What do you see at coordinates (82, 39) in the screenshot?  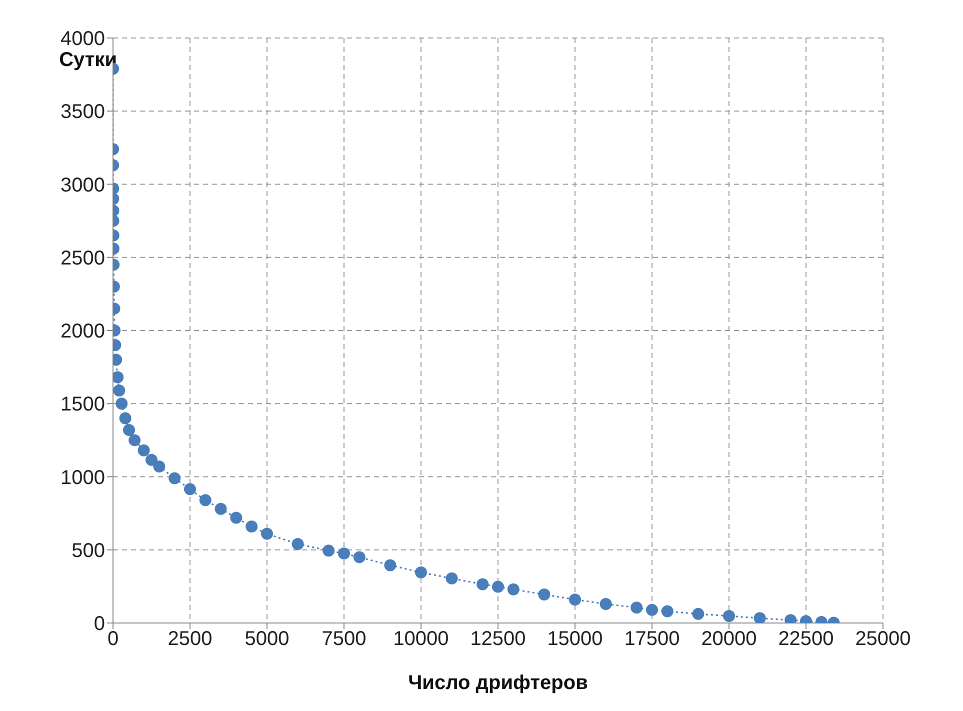 I see `y-tick-label: 4000` at bounding box center [82, 39].